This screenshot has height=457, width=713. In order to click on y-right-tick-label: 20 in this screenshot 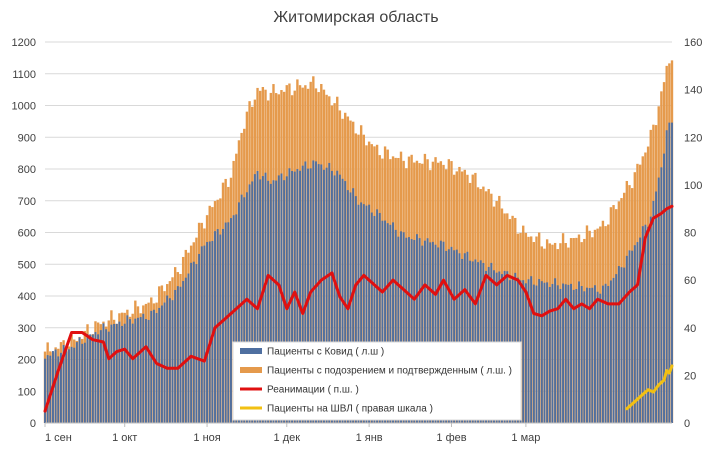, I will do `click(690, 376)`.